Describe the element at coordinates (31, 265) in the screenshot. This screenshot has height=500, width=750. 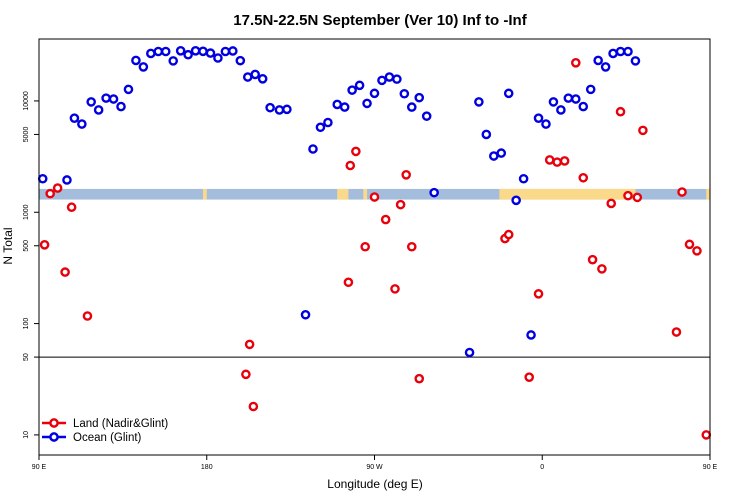
I see `y-axis: 10 50 100 500 1000 5000 10000` at that location.